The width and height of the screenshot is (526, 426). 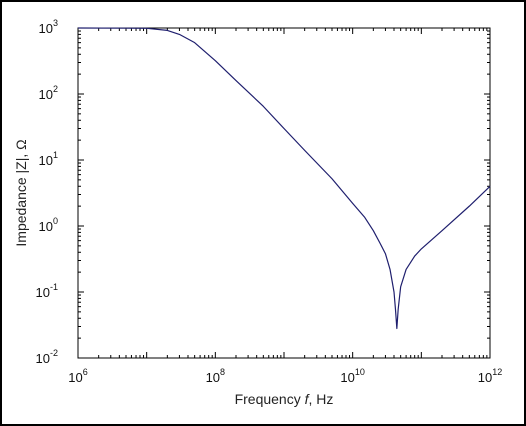 What do you see at coordinates (48, 159) in the screenshot?
I see `y-tick-label: 10¹` at bounding box center [48, 159].